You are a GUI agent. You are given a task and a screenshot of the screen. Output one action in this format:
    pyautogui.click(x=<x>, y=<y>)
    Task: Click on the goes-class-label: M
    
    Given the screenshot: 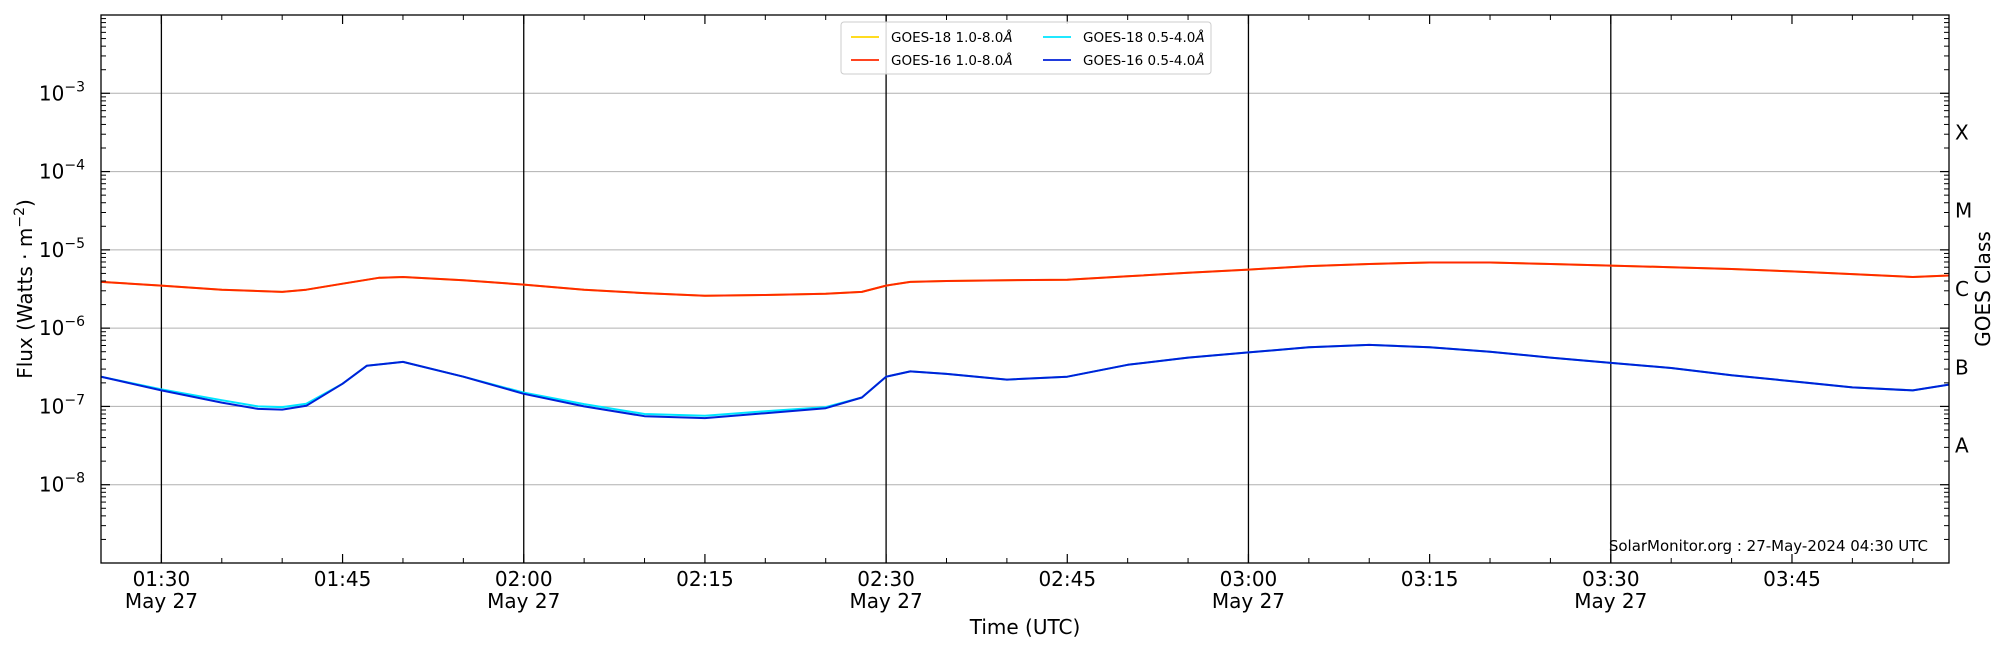 What is the action you would take?
    pyautogui.click(x=1963, y=211)
    